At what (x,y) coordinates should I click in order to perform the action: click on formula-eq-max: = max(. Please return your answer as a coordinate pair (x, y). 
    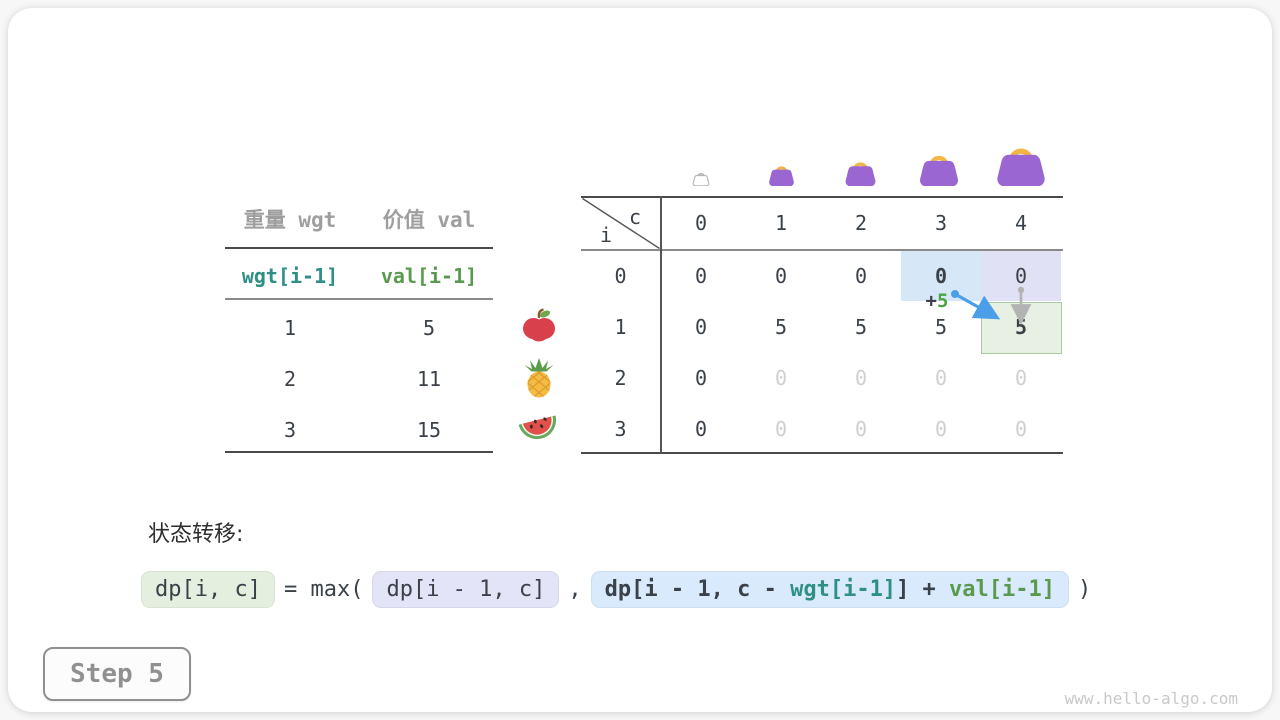
    Looking at the image, I should click on (323, 589).